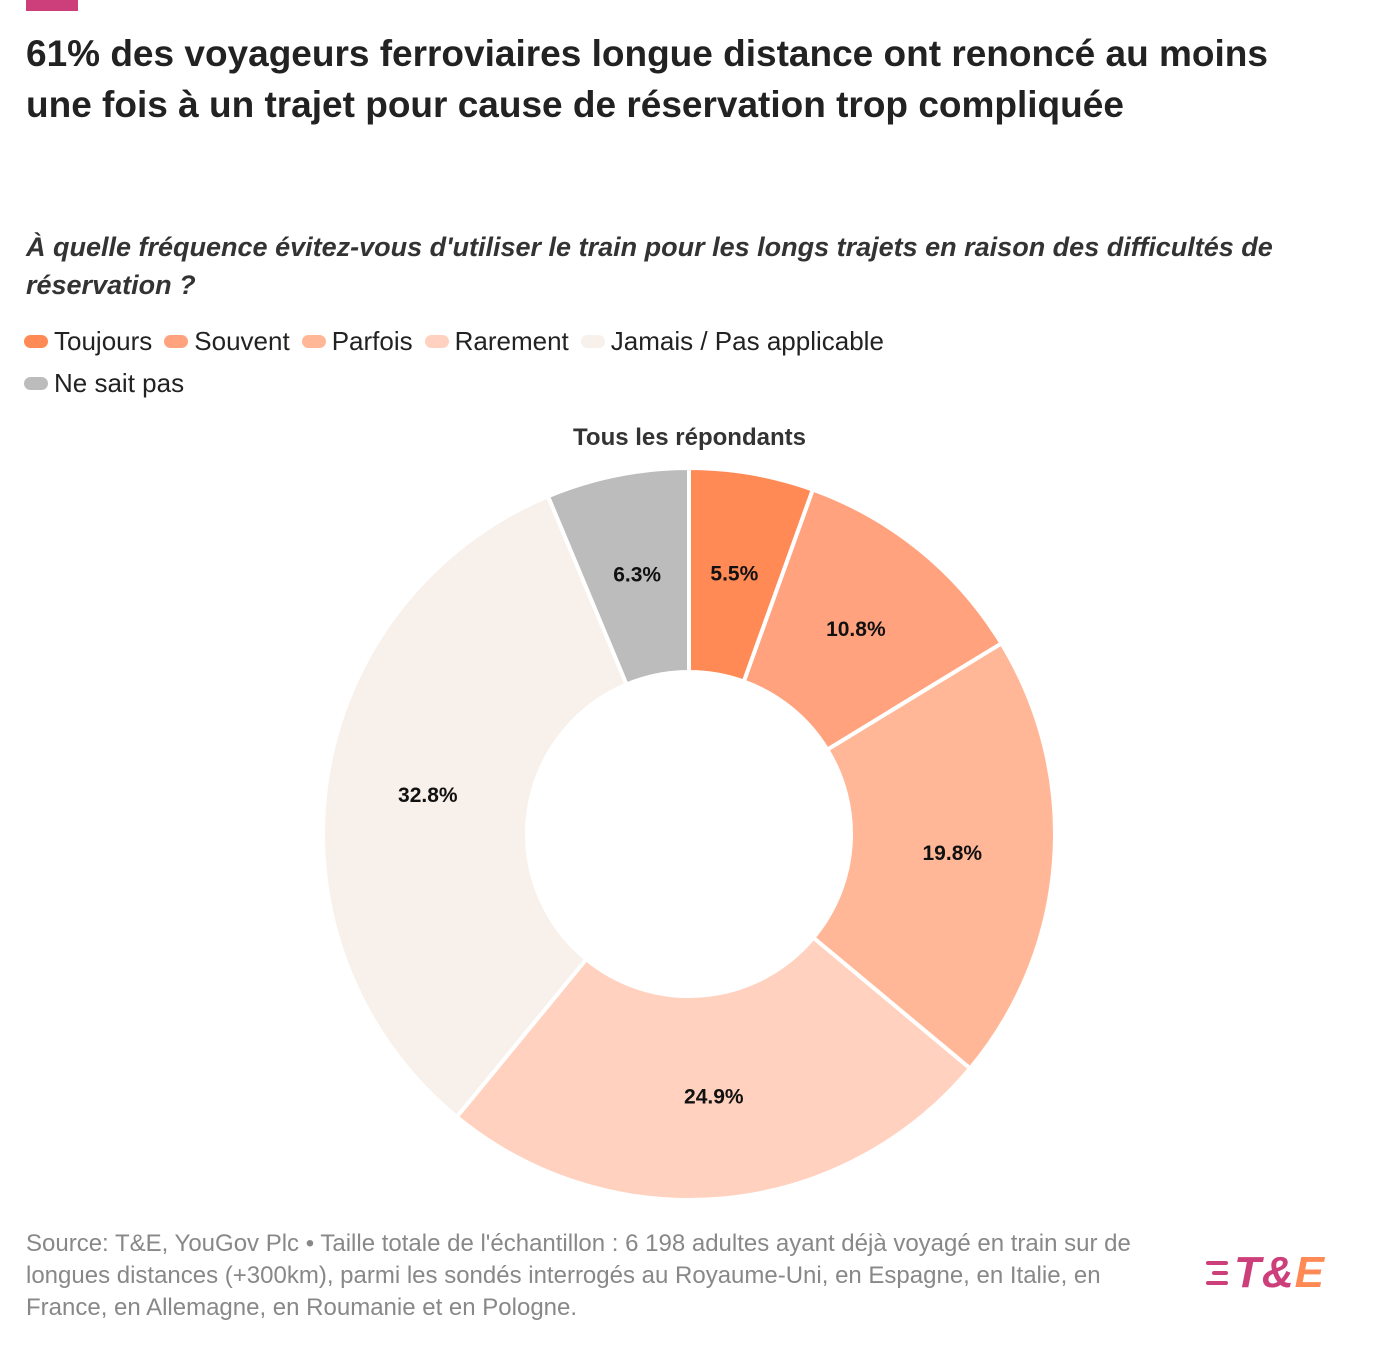  What do you see at coordinates (592, 341) in the screenshot?
I see `legend-swatch-jamais` at bounding box center [592, 341].